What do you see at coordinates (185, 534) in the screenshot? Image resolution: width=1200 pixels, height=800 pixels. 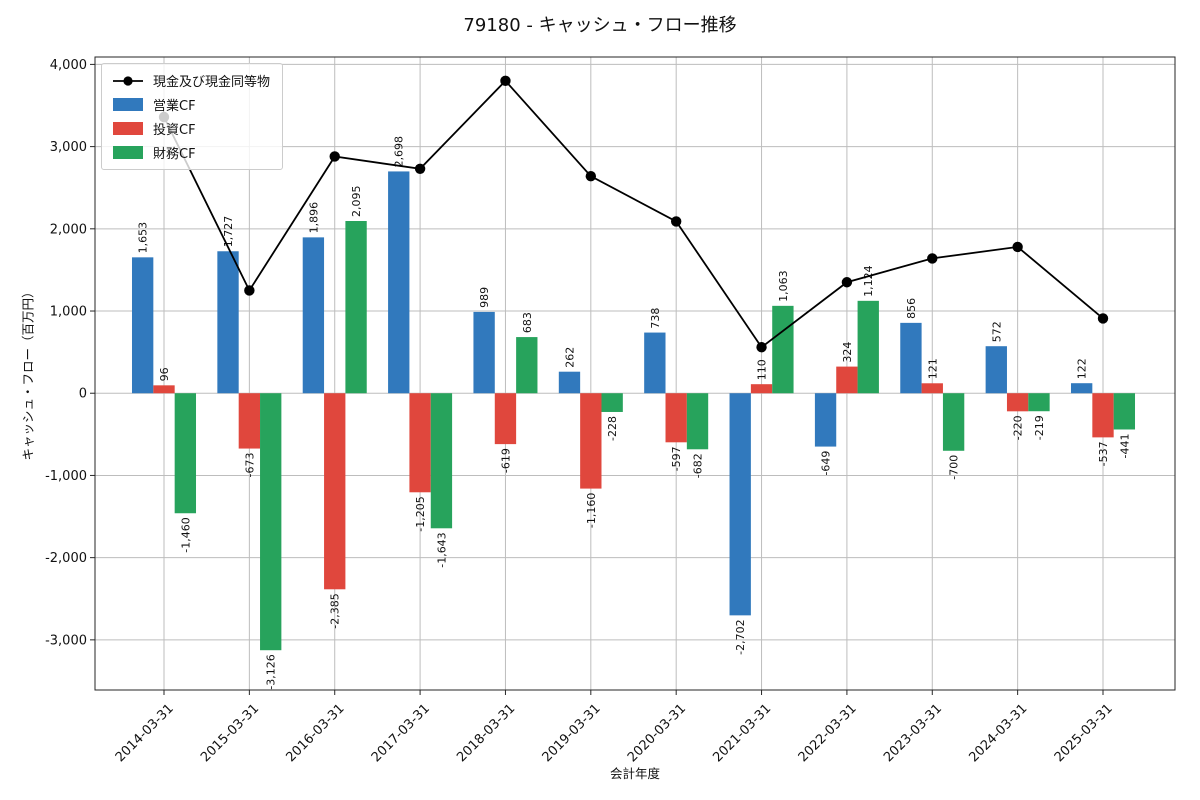 I see `svg-text: -1,460` at bounding box center [185, 534].